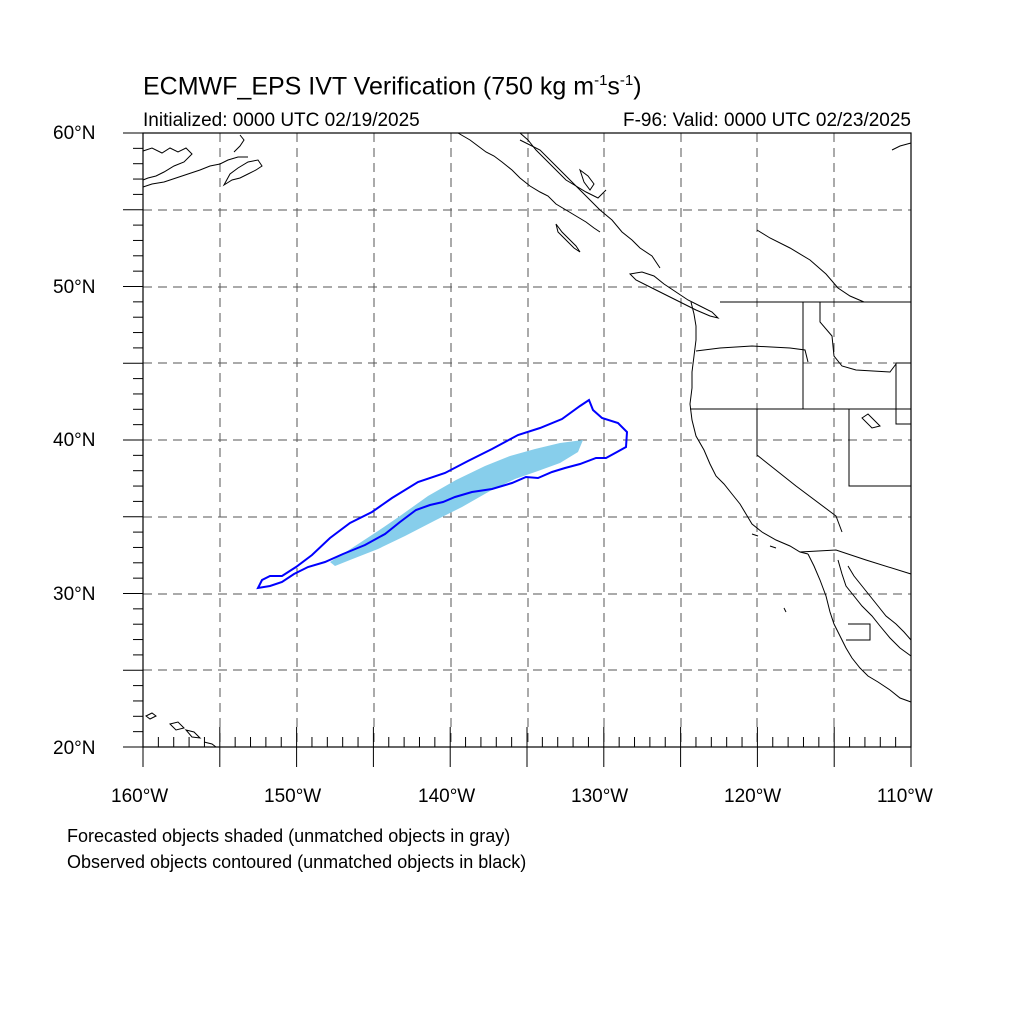 The height and width of the screenshot is (1024, 1024). What do you see at coordinates (447, 796) in the screenshot?
I see `lon-label-140w: 140°W` at bounding box center [447, 796].